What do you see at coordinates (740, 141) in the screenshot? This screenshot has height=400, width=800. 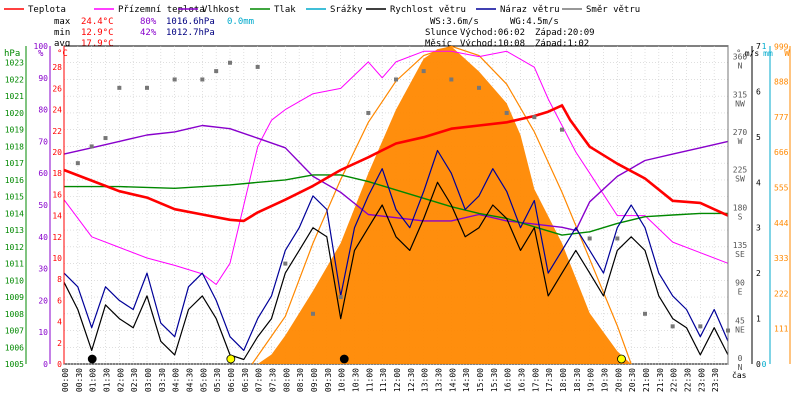 I see `wind-direction-label: W` at bounding box center [740, 141].